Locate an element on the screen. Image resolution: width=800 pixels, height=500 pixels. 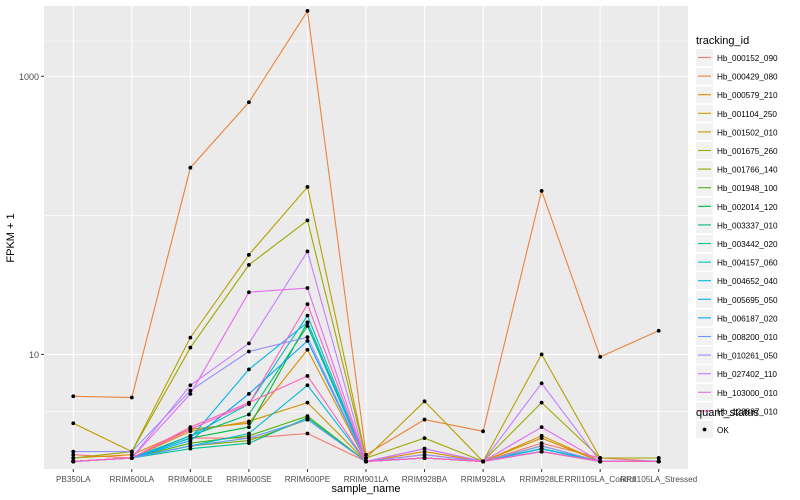
legend-item: Hb_027402_110 is located at coordinates (736, 374).